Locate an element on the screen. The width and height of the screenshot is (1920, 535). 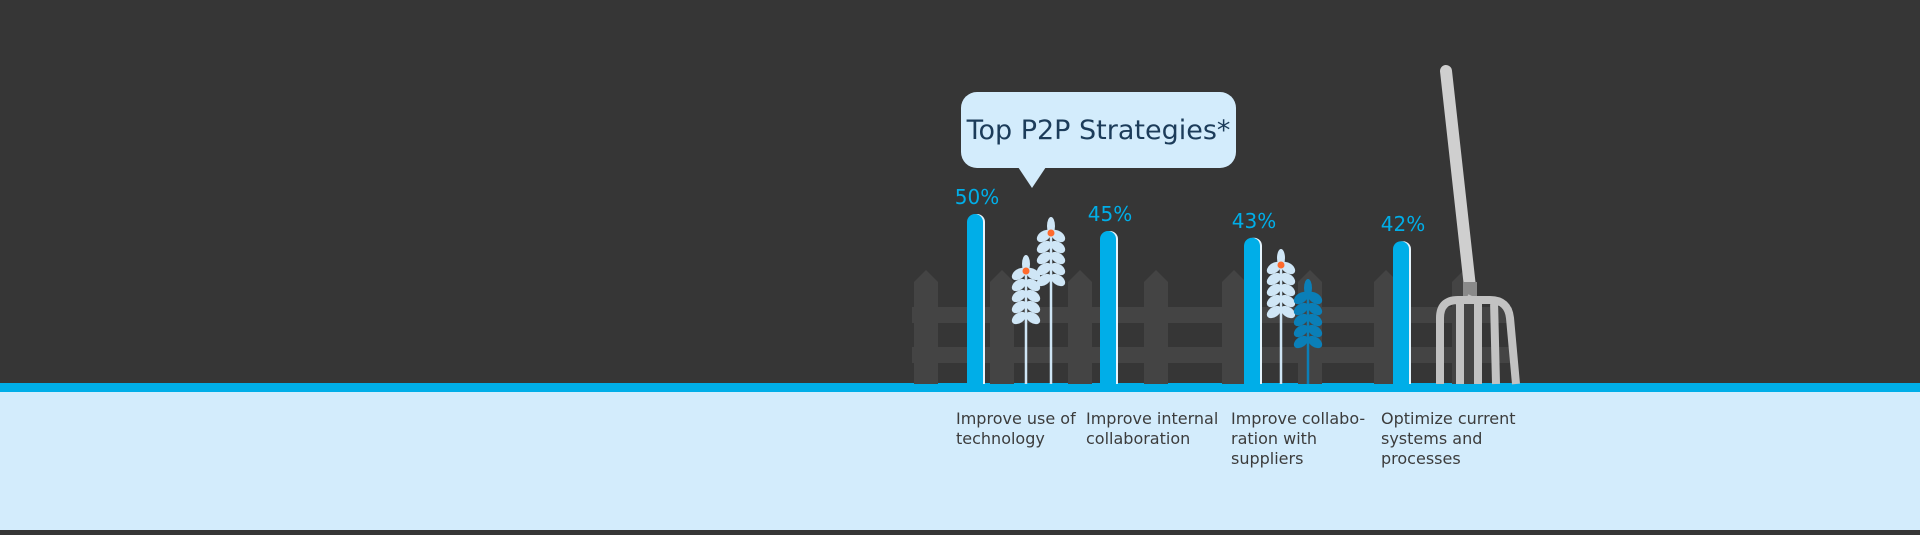
bubble-box is located at coordinates (1098, 130).